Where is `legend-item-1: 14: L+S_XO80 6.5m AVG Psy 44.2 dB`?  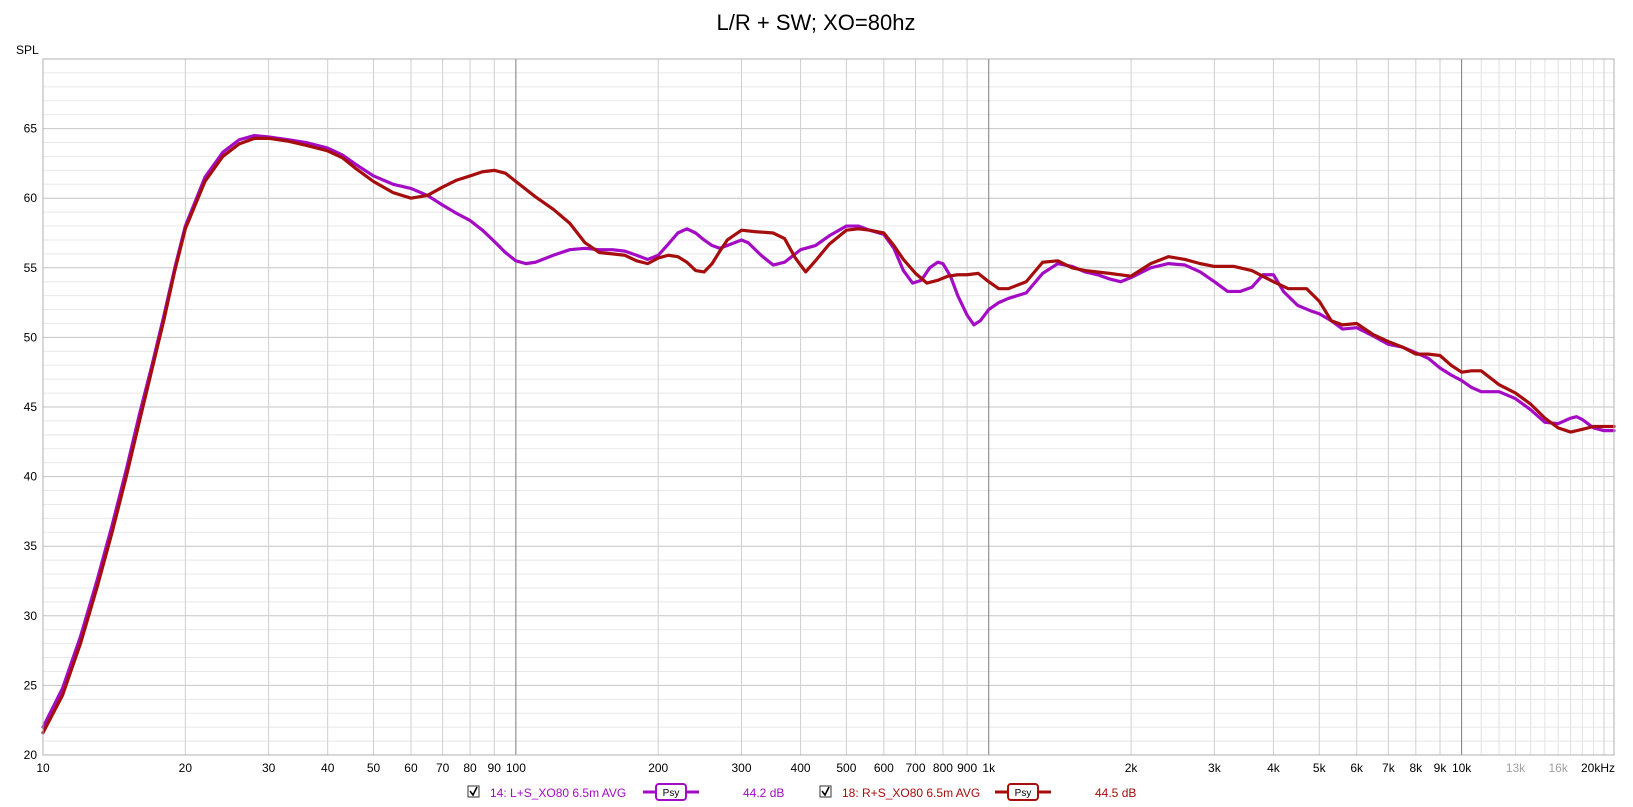
legend-item-1: 14: L+S_XO80 6.5m AVG Psy 44.2 dB is located at coordinates (625, 792).